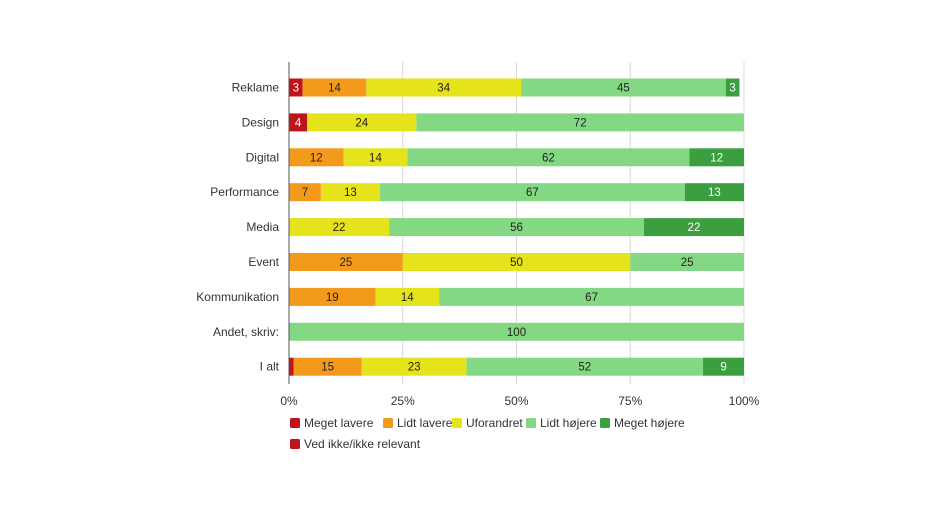 This screenshot has height=528, width=935. I want to click on category-label: Andet, skriv:, so click(246, 332).